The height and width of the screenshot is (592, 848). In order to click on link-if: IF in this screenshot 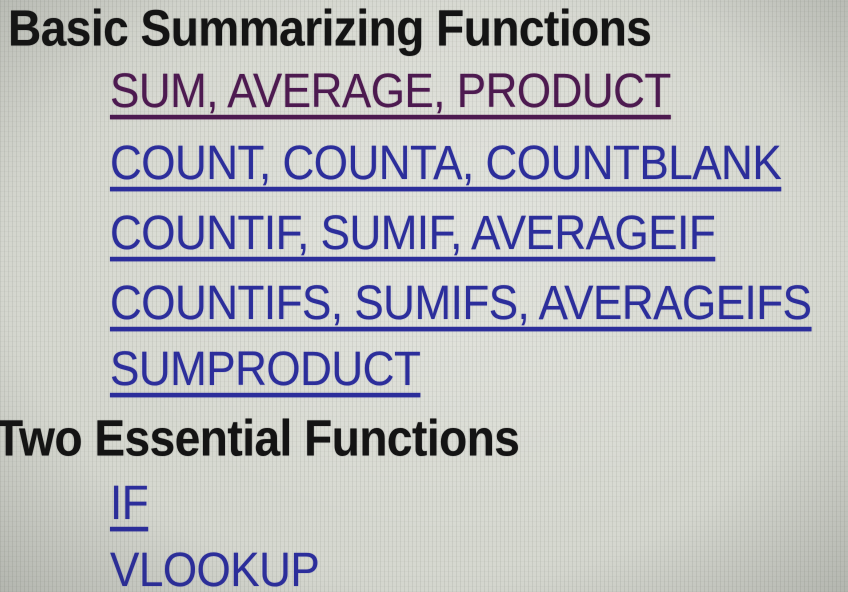, I will do `click(129, 503)`.